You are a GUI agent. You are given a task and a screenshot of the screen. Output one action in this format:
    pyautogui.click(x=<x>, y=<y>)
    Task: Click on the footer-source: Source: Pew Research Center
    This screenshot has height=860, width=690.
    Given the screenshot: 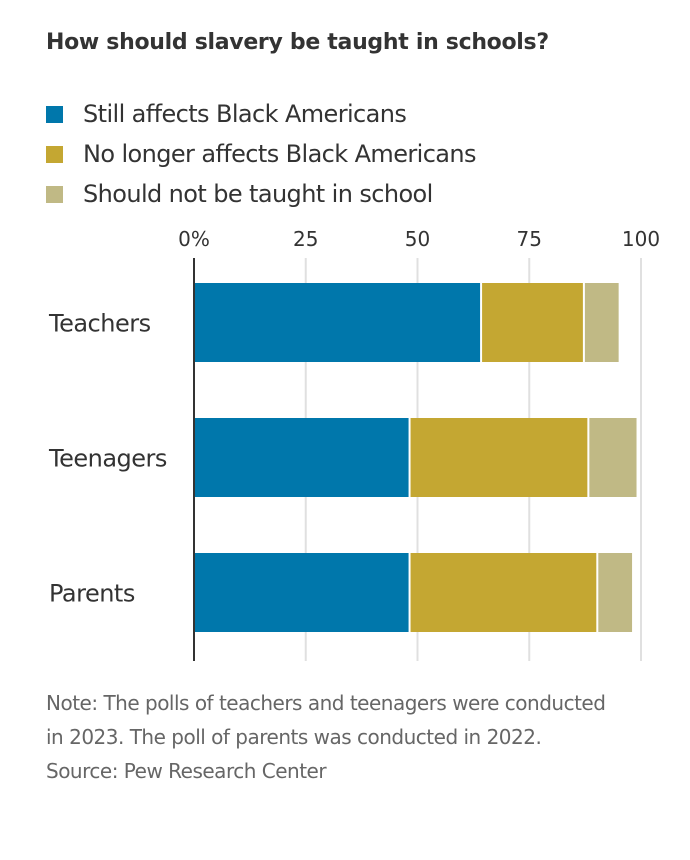 What is the action you would take?
    pyautogui.click(x=186, y=771)
    